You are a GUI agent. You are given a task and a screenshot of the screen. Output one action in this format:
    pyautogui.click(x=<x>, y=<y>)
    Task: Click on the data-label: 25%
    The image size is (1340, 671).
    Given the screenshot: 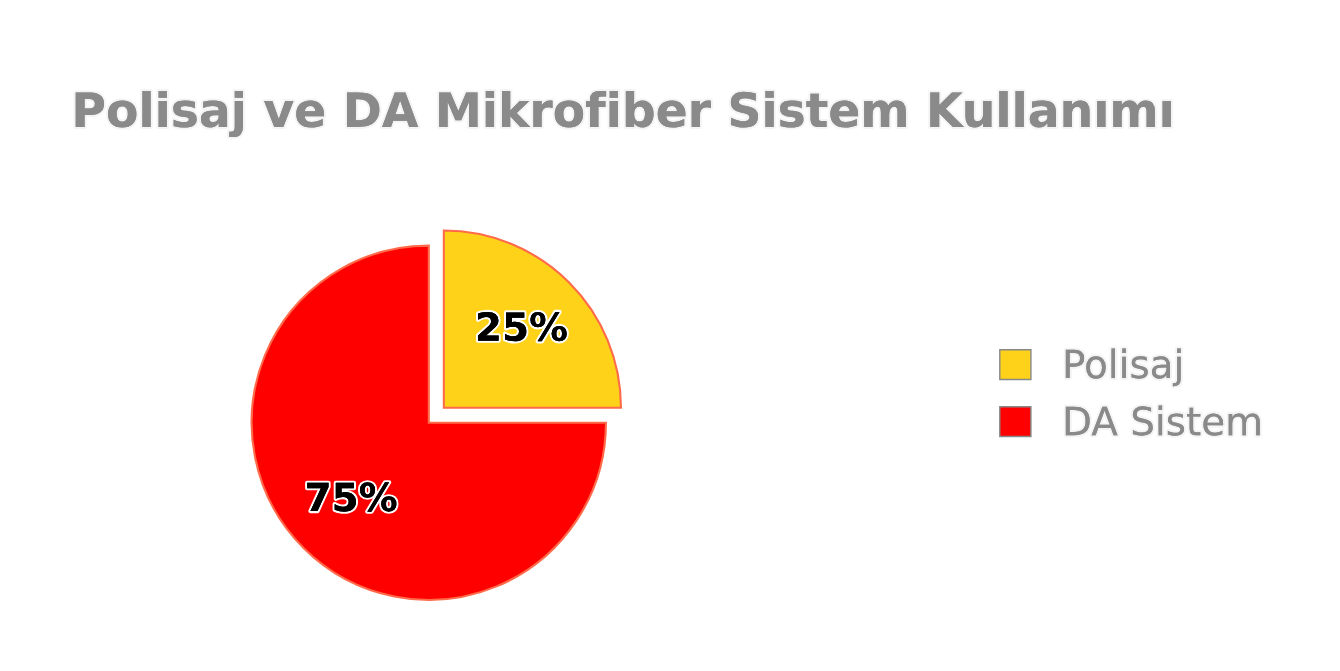 What is the action you would take?
    pyautogui.click(x=522, y=326)
    